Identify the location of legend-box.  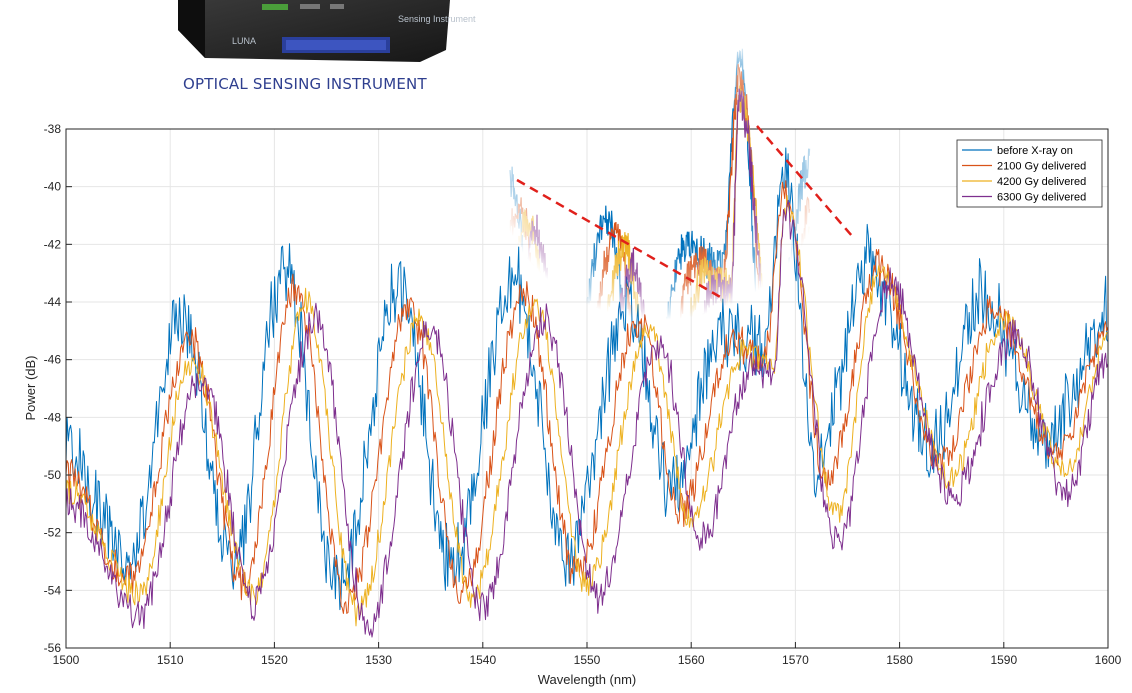
(1029, 173).